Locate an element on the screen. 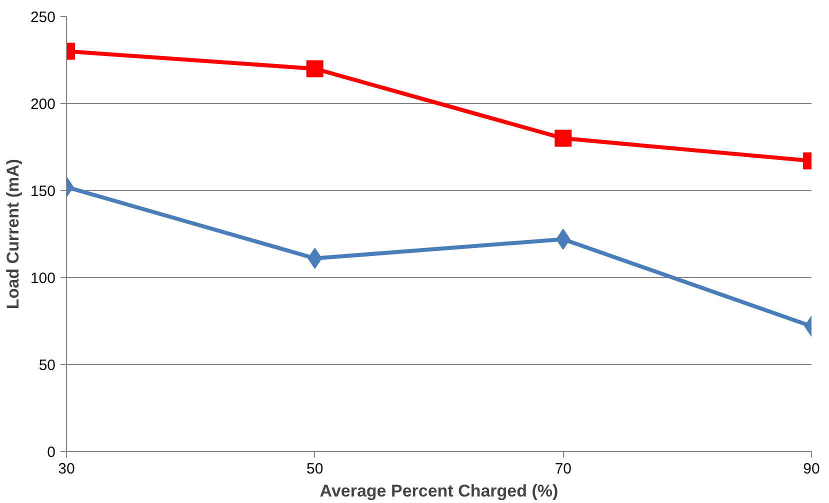  x-tick-label: 70 is located at coordinates (563, 469).